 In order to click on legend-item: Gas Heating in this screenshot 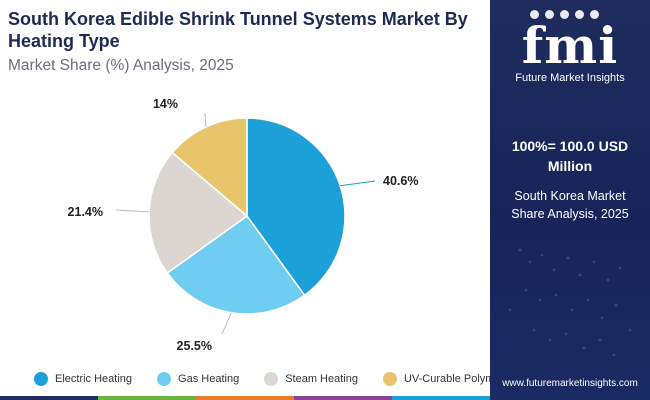, I will do `click(198, 379)`.